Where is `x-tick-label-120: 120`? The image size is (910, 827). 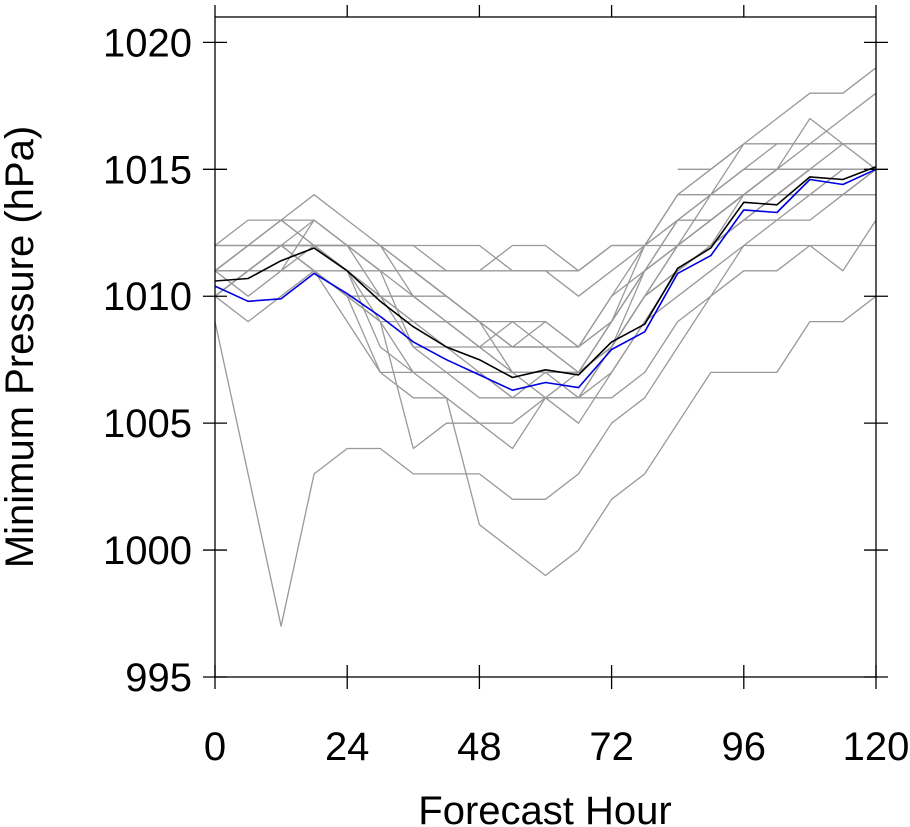
x-tick-label-120: 120 is located at coordinates (876, 747).